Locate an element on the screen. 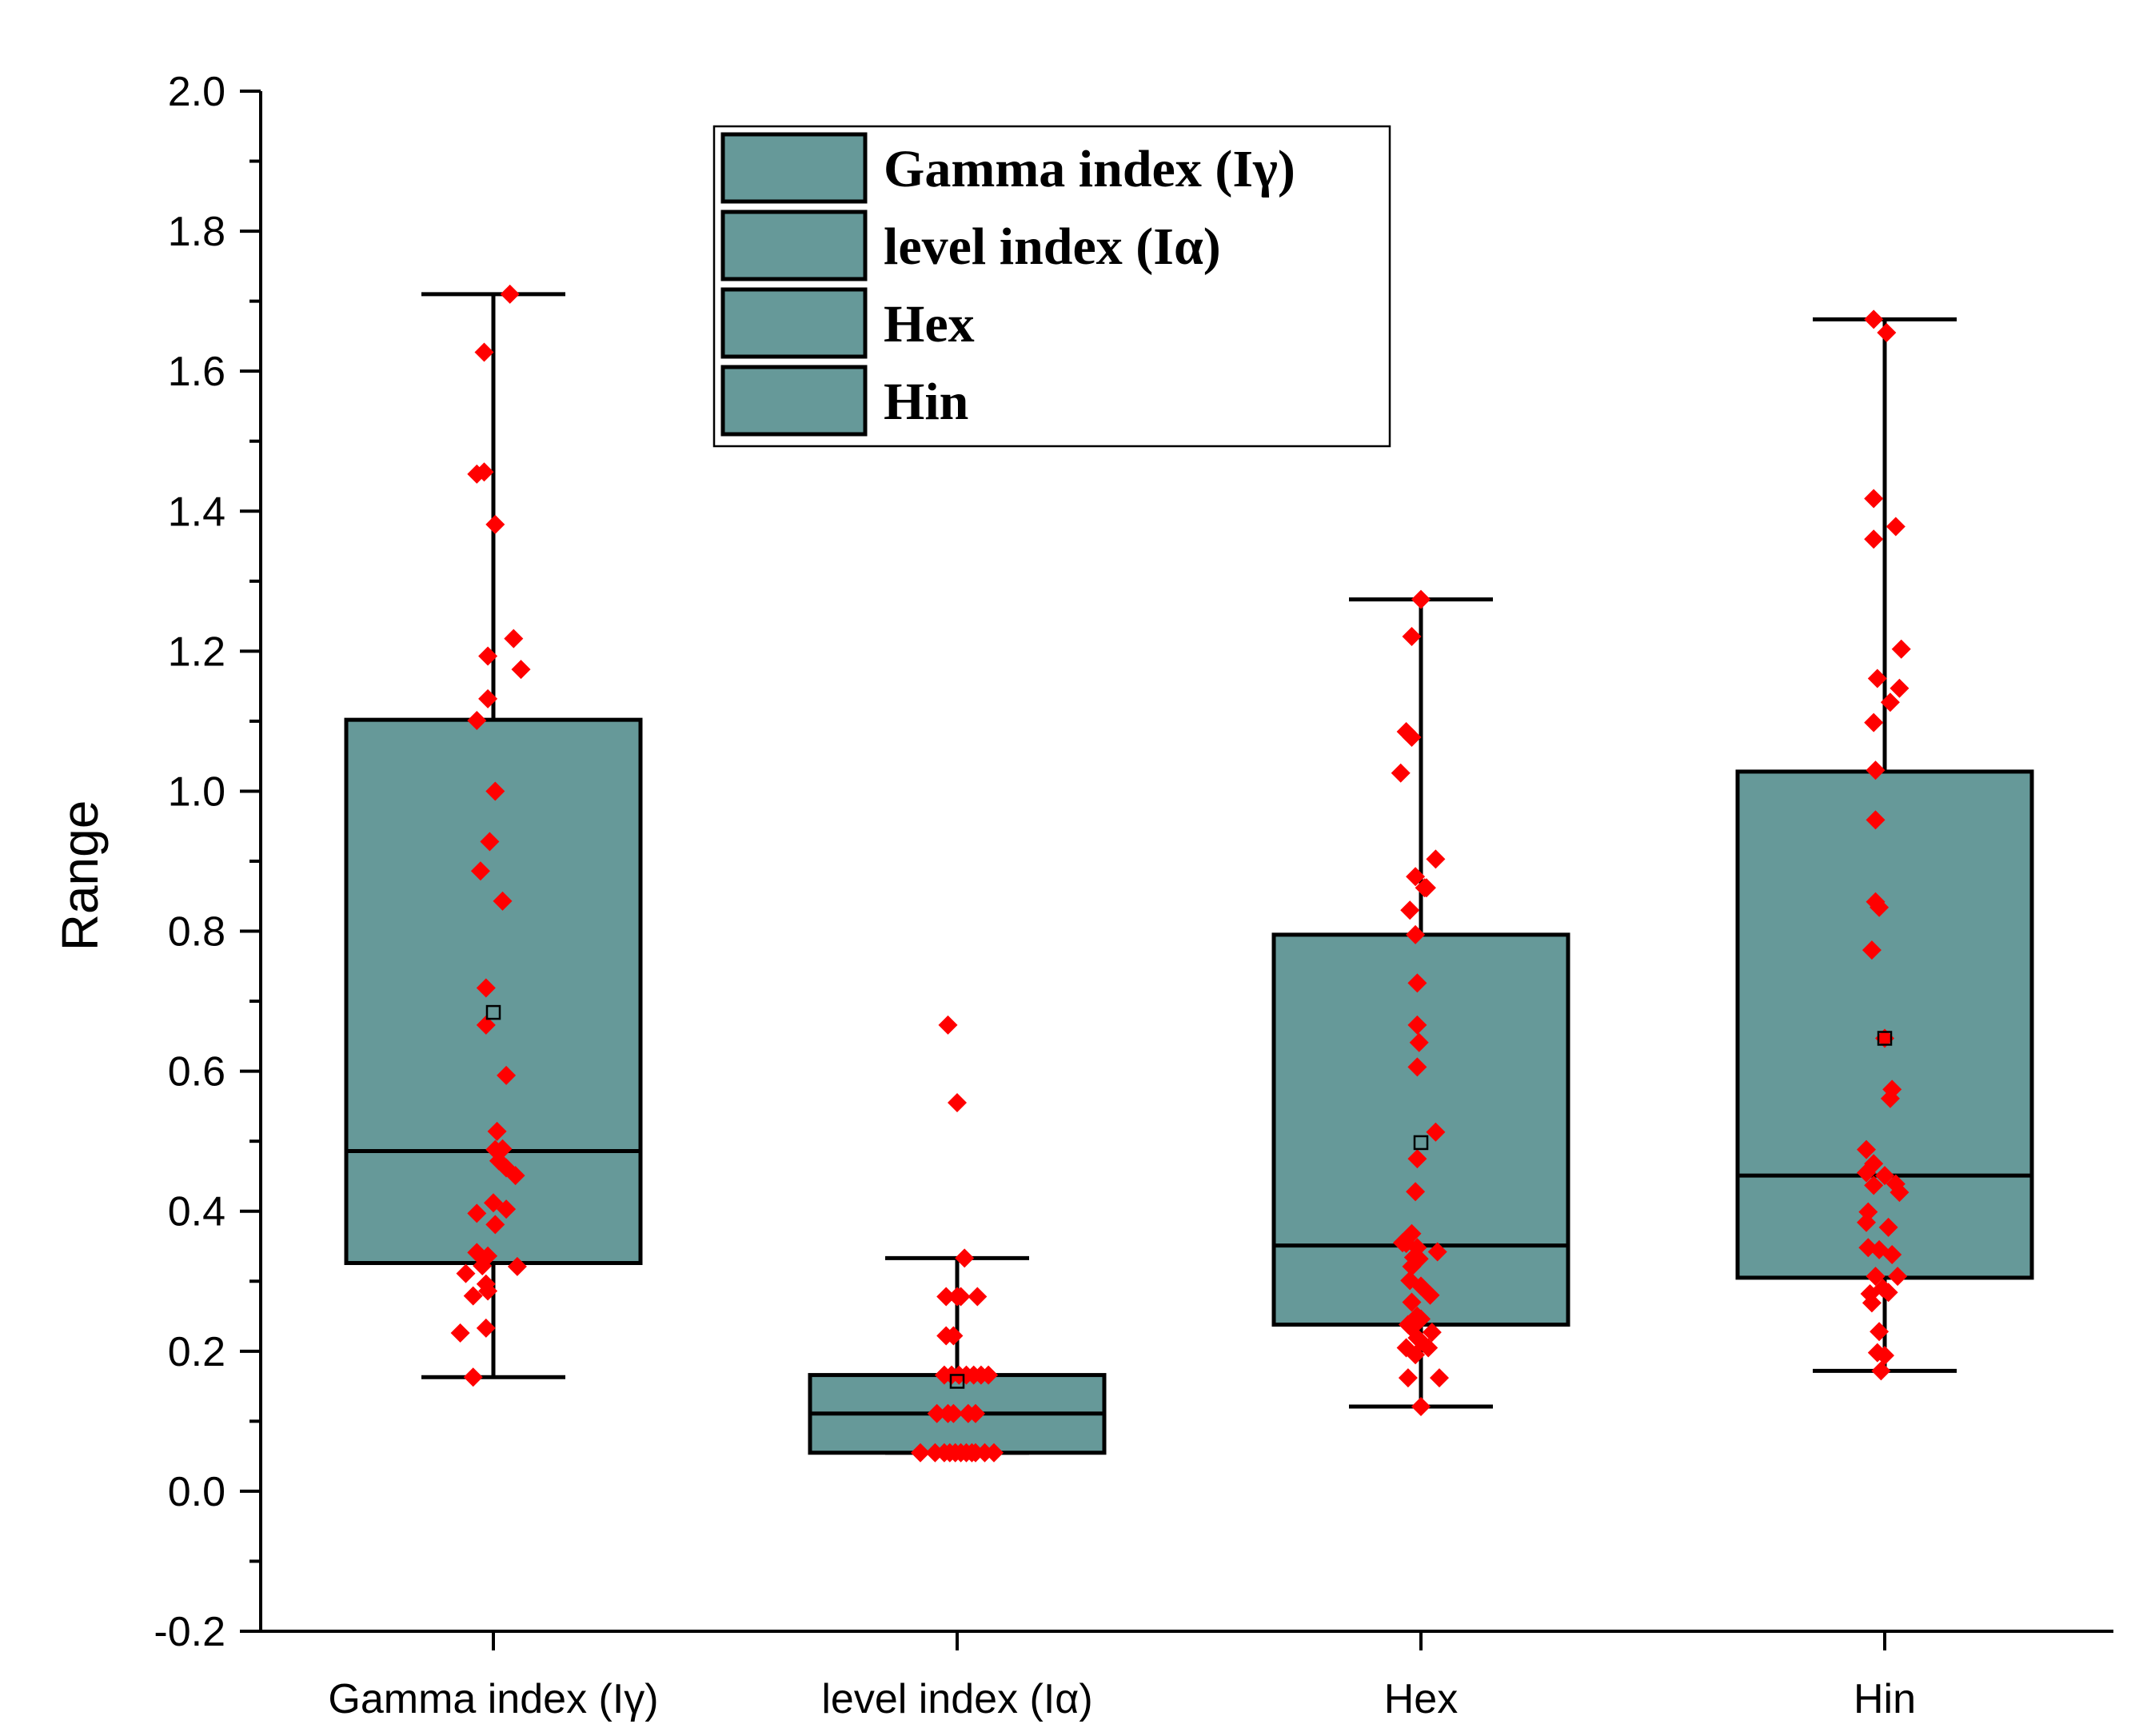  y-tick-label: 2.0 is located at coordinates (196, 92).